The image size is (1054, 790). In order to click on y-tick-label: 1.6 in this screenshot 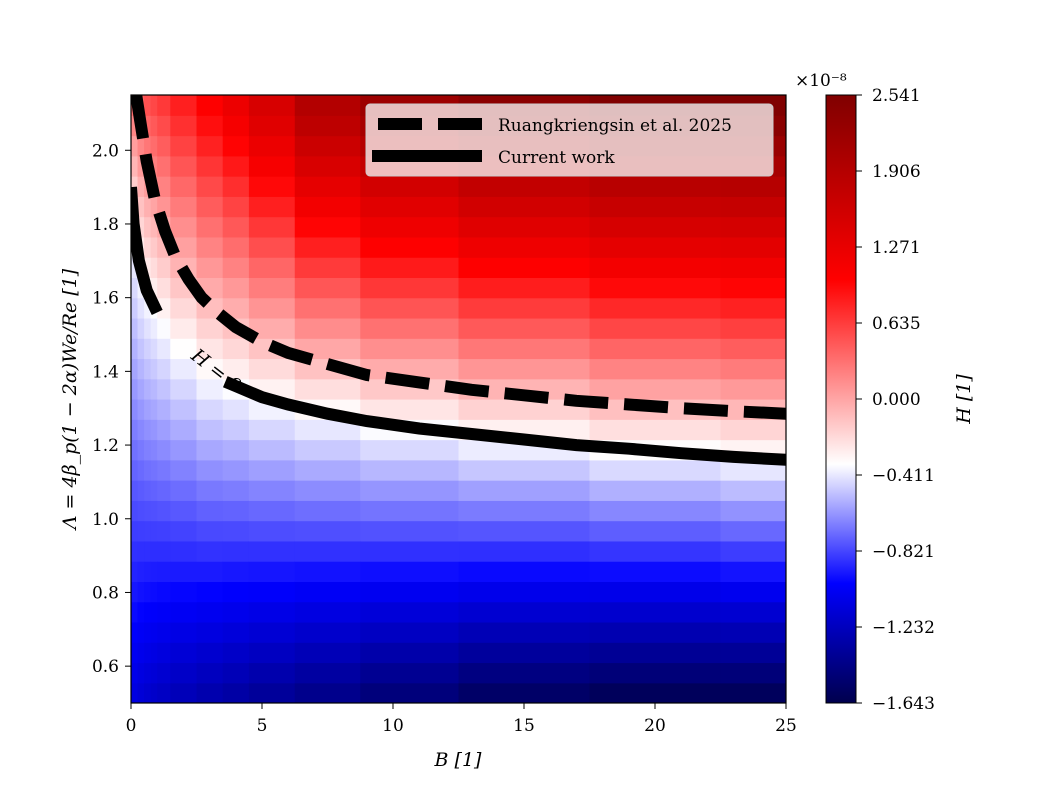, I will do `click(105, 299)`.